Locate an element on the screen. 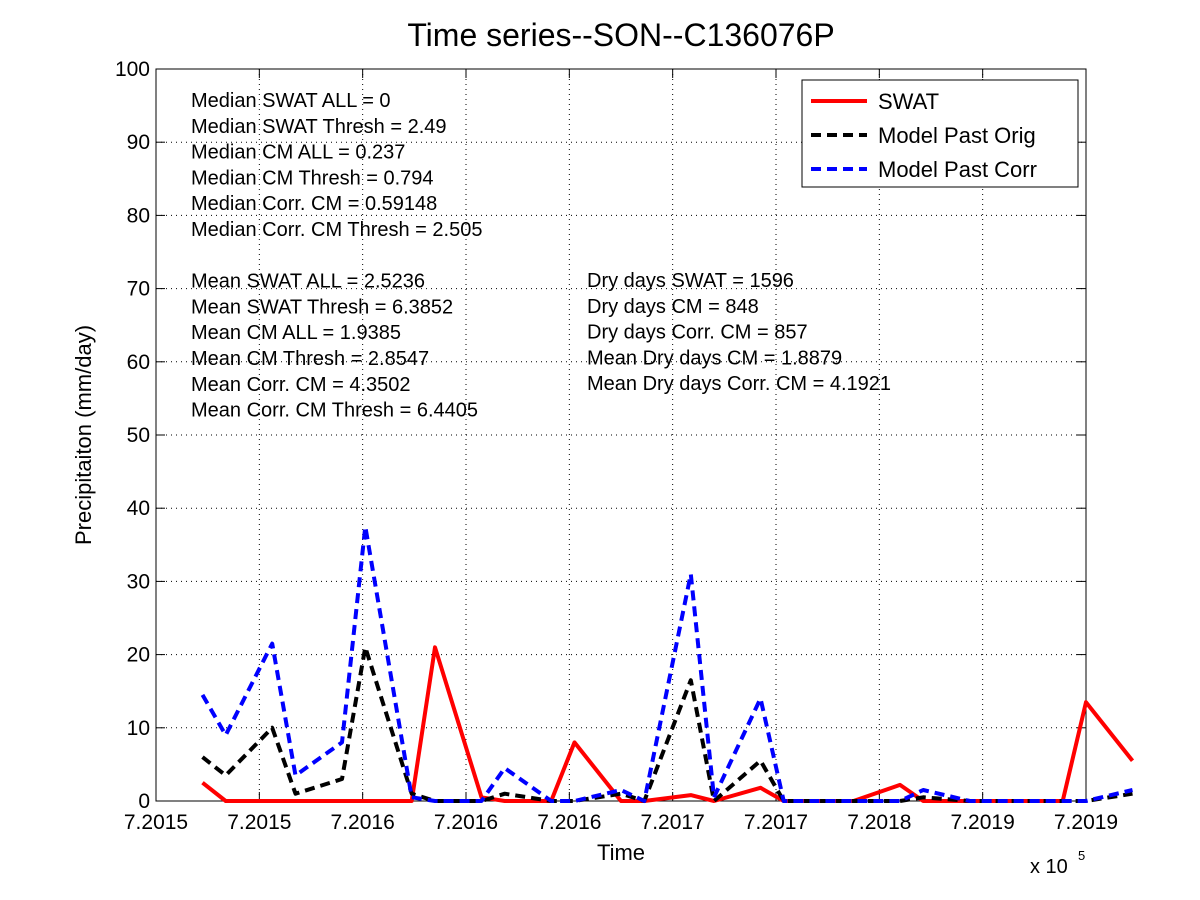 This screenshot has height=900, width=1200. y-tick-label: 40 is located at coordinates (138, 508).